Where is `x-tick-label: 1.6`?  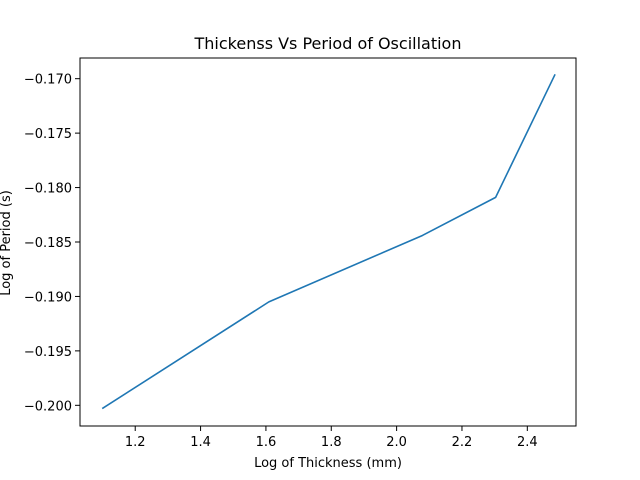 x-tick-label: 1.6 is located at coordinates (266, 442).